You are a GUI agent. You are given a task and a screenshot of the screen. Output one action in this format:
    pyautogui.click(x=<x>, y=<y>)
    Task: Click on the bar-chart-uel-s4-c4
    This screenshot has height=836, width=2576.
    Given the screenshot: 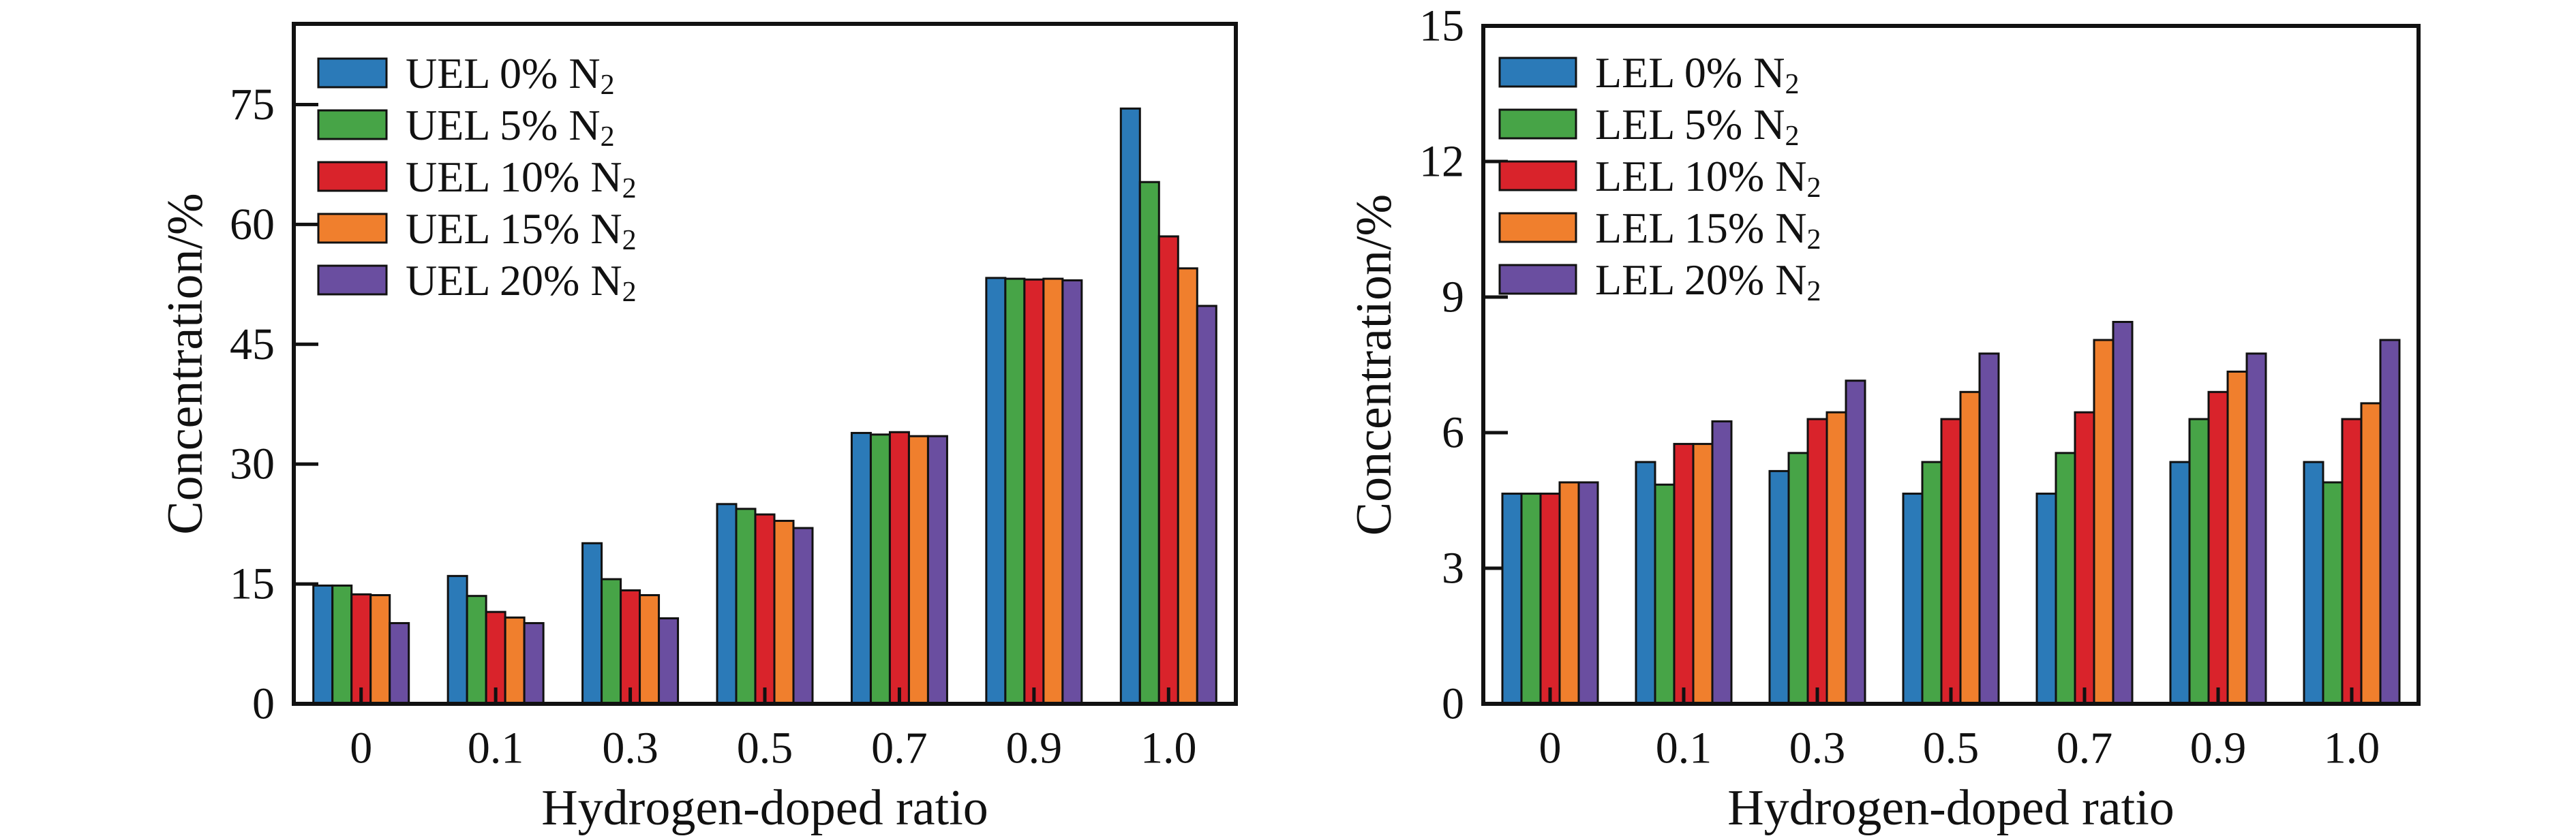 What is the action you would take?
    pyautogui.click(x=937, y=570)
    